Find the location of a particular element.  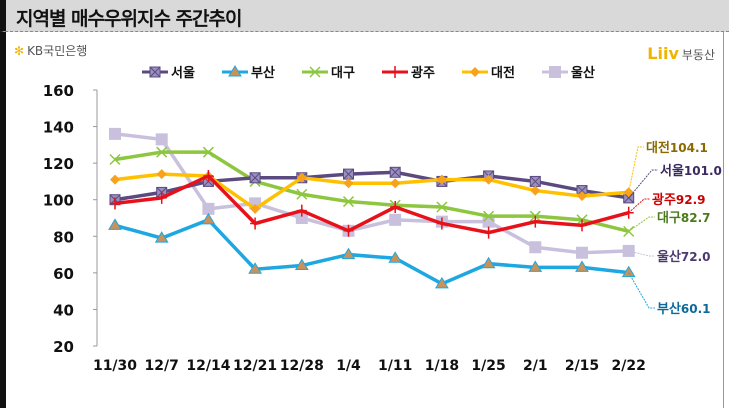

liiv-mark: Liiv is located at coordinates (663, 53).